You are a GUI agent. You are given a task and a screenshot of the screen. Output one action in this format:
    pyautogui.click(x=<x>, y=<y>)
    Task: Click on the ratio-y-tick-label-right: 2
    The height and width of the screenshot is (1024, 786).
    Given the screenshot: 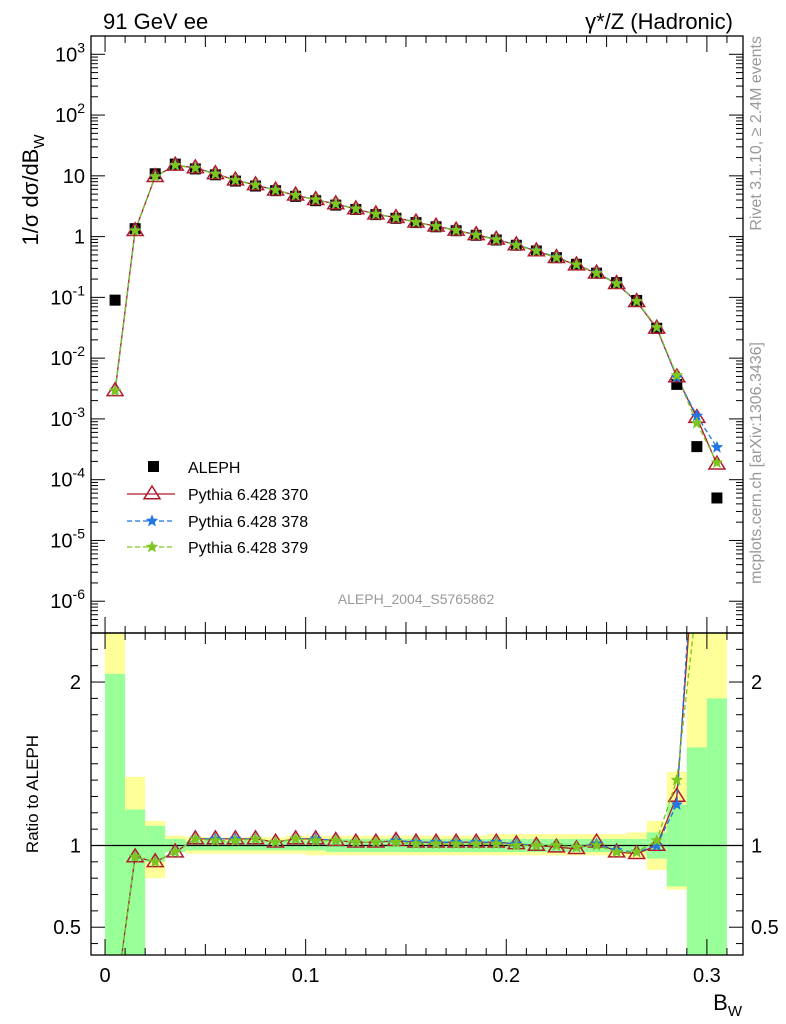 What is the action you would take?
    pyautogui.click(x=756, y=683)
    